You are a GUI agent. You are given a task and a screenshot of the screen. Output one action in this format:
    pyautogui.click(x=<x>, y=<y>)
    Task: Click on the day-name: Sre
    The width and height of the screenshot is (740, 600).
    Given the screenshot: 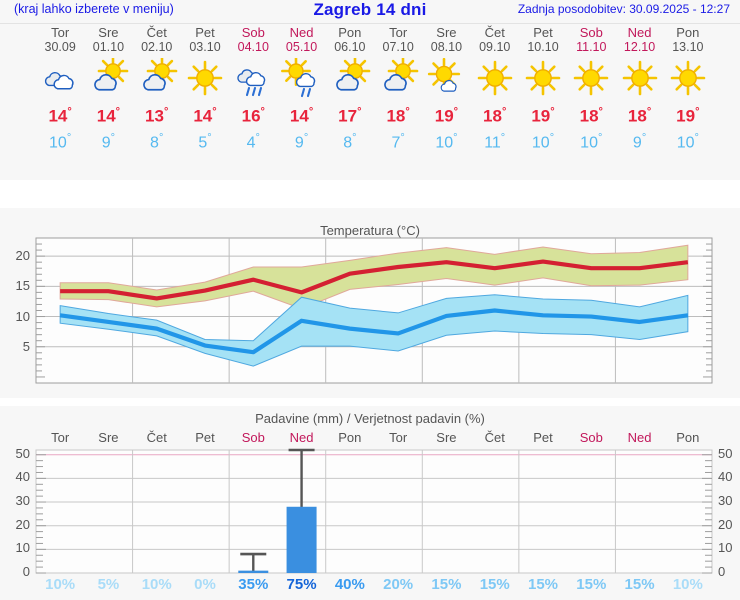 What is the action you would take?
    pyautogui.click(x=108, y=32)
    